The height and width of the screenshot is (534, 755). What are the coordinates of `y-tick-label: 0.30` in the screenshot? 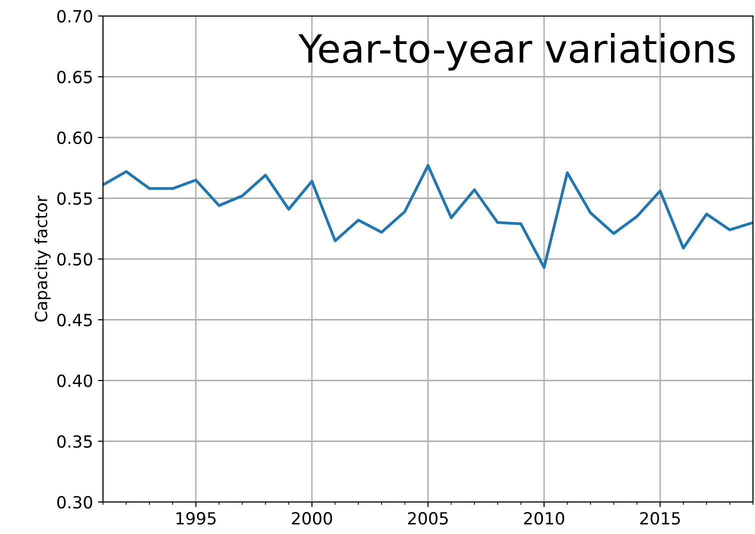 It's located at (74, 502).